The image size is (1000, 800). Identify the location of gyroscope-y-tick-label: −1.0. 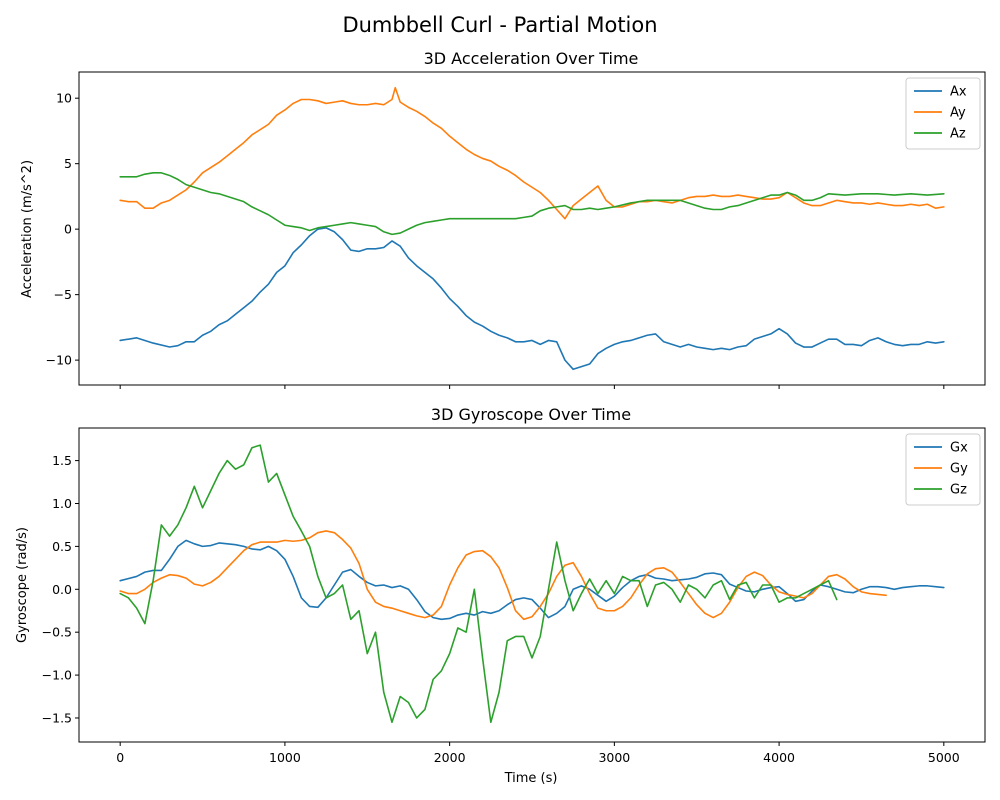
(57, 675).